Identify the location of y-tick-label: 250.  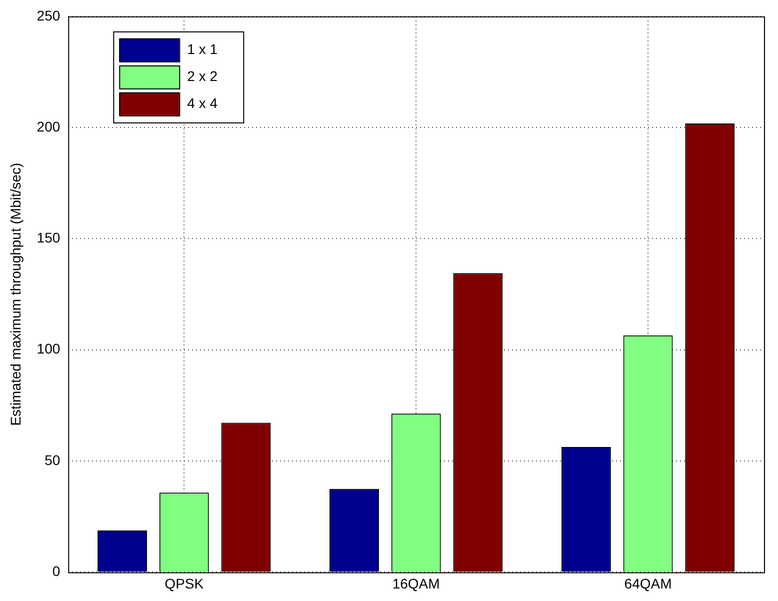
(48, 15).